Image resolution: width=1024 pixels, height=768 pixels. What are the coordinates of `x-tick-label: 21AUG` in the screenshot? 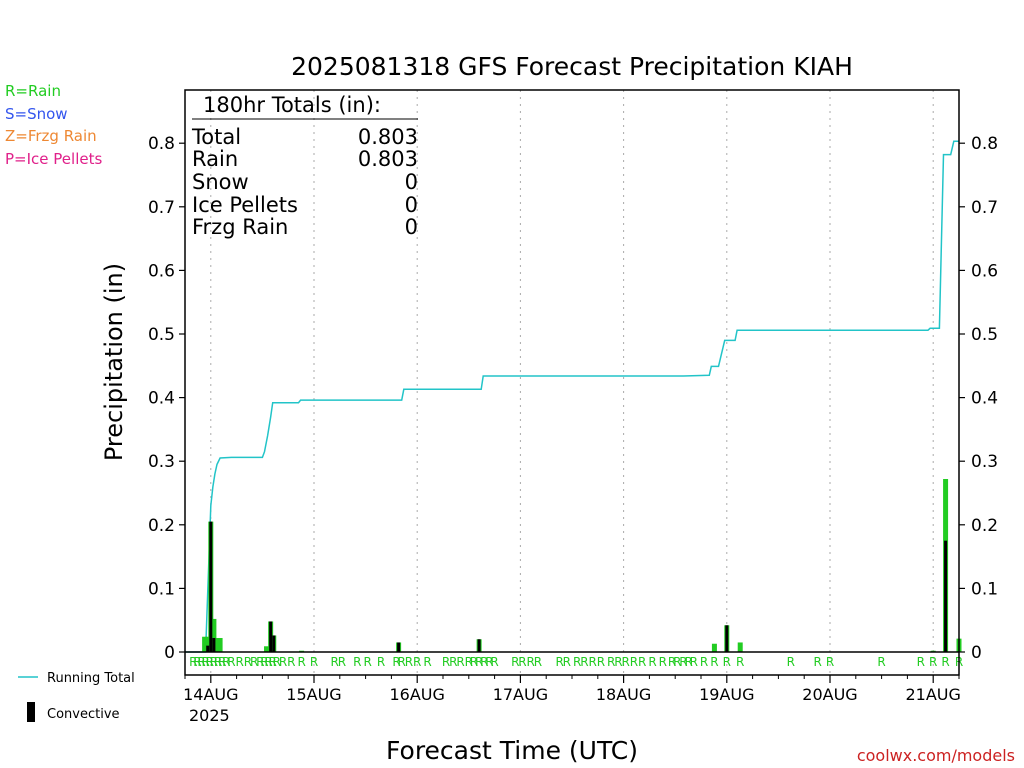 It's located at (932, 694).